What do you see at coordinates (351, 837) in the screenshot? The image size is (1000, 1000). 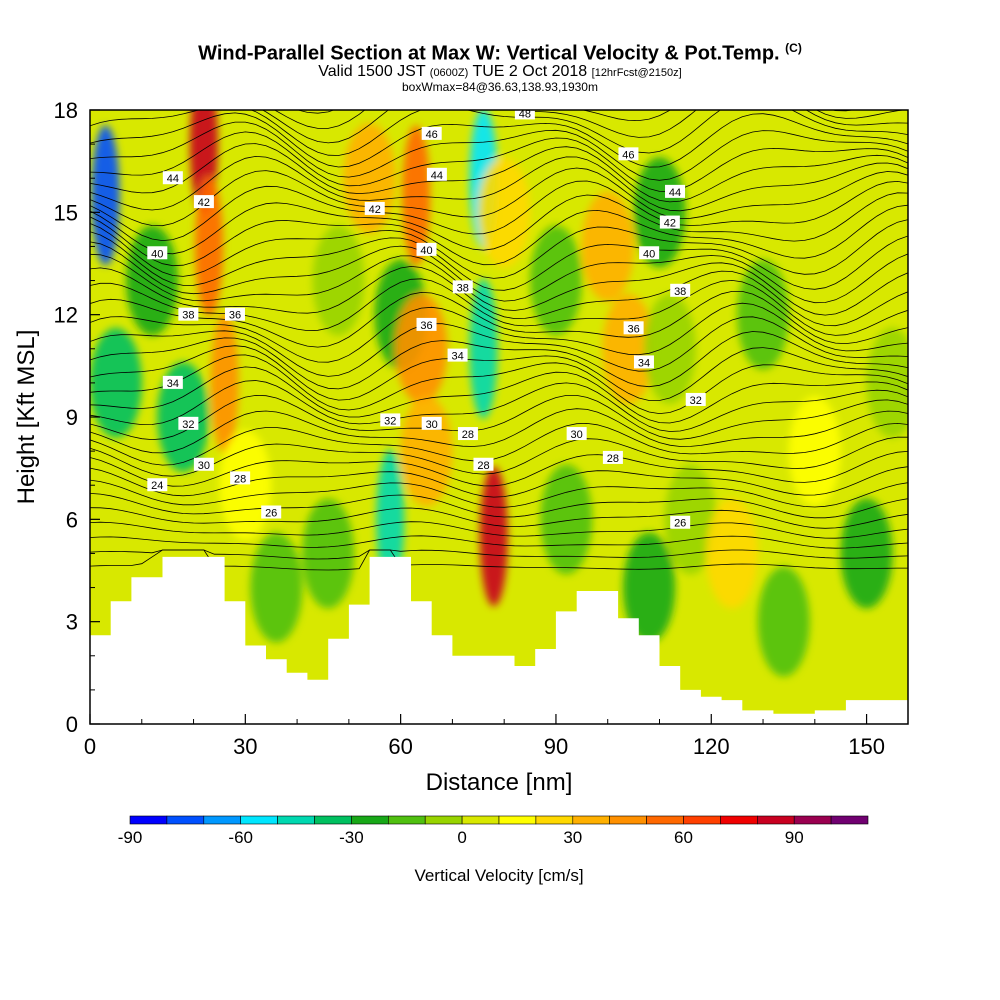 I see `colorbar-tick-label: -30` at bounding box center [351, 837].